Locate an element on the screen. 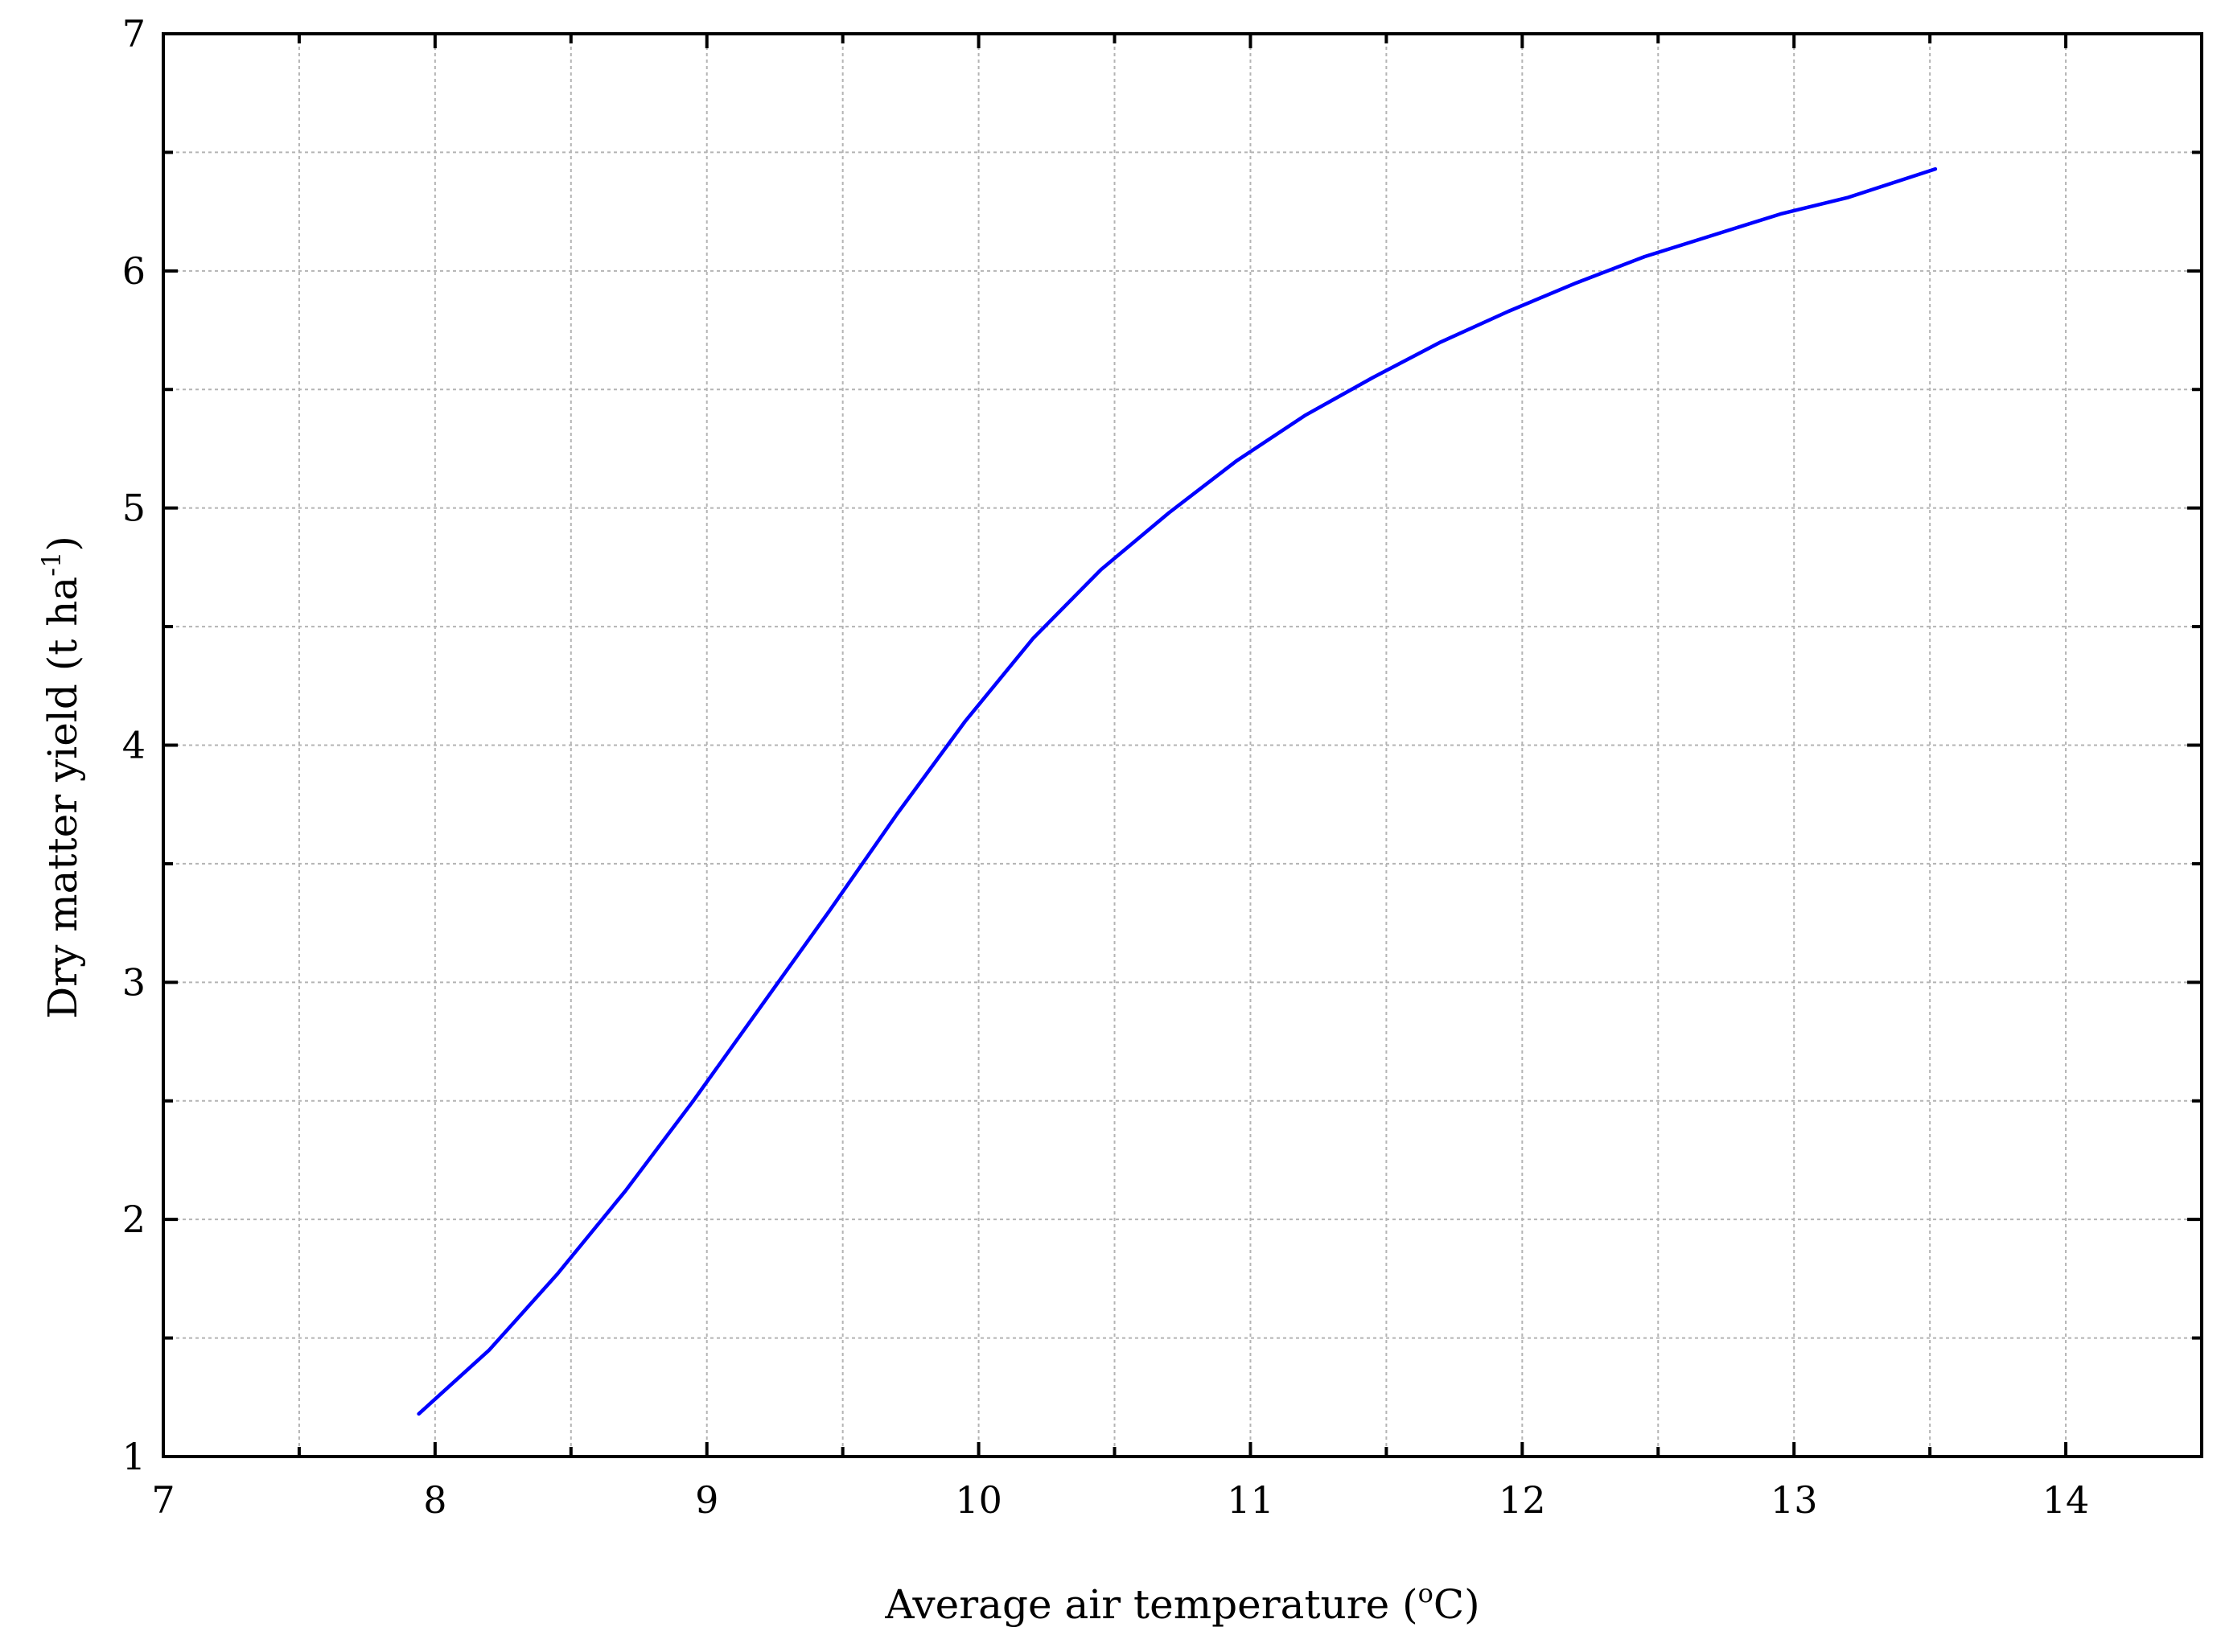  x-axis-title: Average air temperature (oC) is located at coordinates (1181, 1603).